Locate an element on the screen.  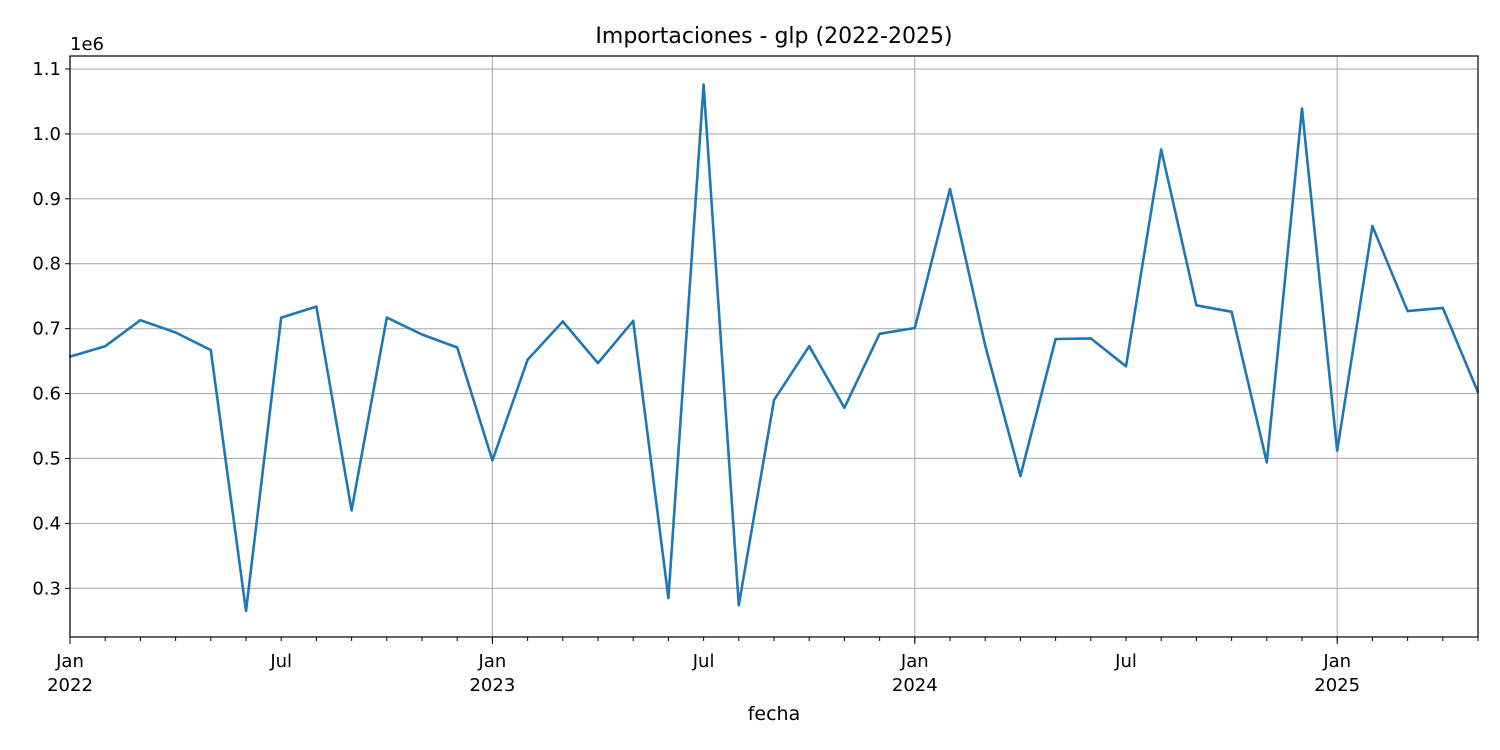
x-axis-title: fecha is located at coordinates (774, 714).